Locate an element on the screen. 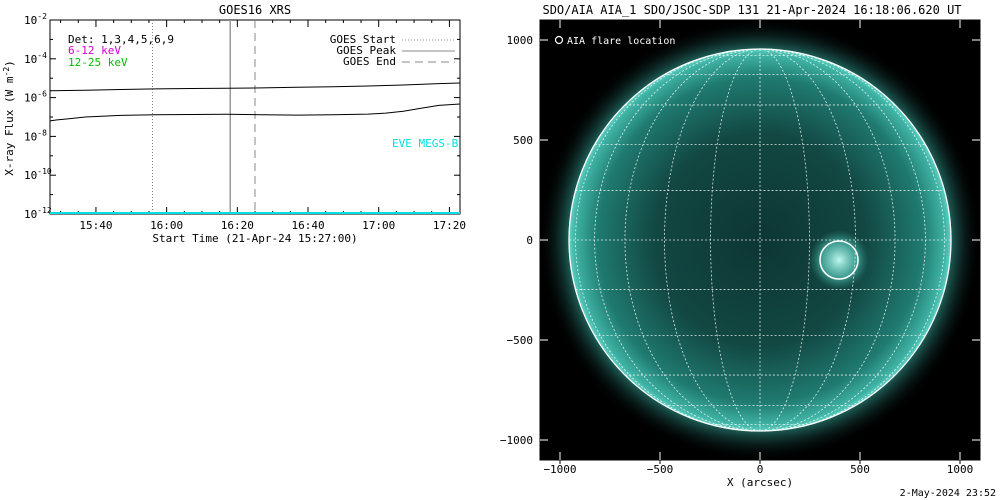 This screenshot has width=1000, height=500. flare-location-circle is located at coordinates (839, 260).